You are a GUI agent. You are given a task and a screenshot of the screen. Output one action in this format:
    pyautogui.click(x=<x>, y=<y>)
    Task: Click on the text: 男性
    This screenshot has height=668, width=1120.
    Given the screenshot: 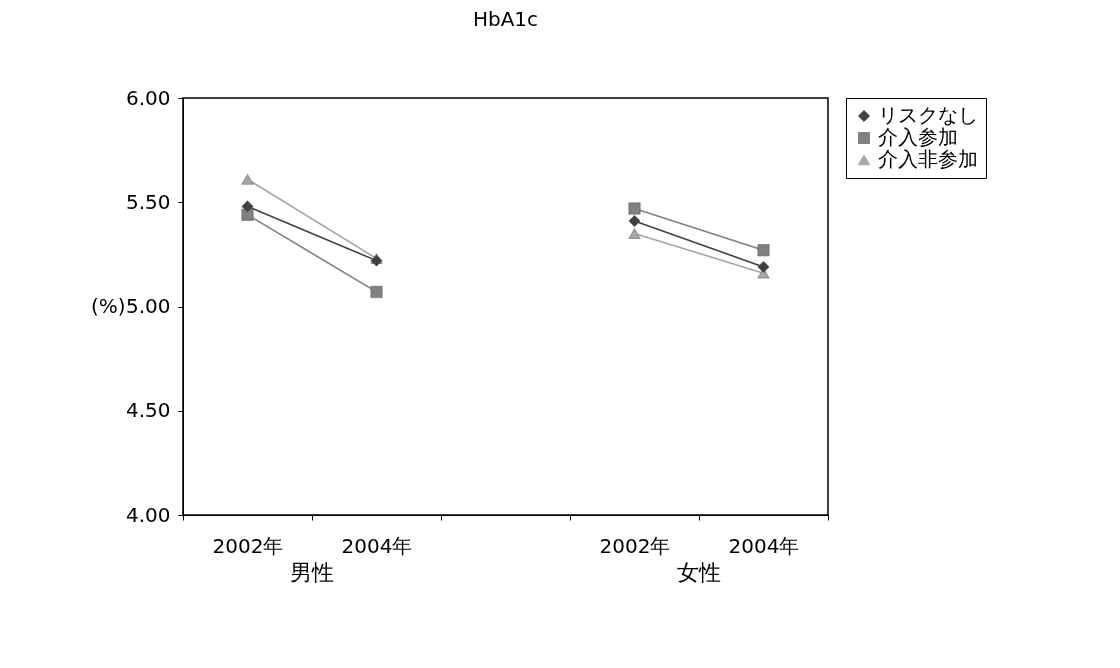 What is the action you would take?
    pyautogui.click(x=312, y=572)
    